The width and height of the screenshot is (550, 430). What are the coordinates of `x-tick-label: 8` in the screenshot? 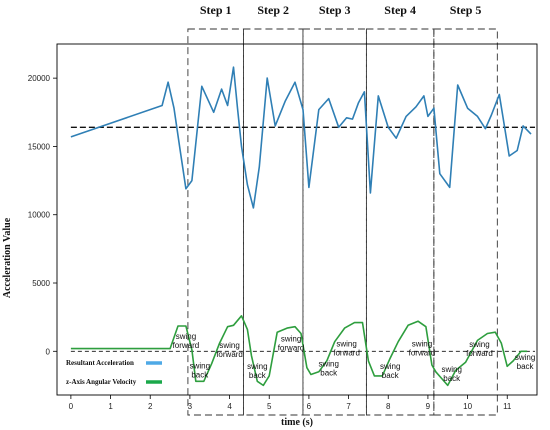 It's located at (388, 406).